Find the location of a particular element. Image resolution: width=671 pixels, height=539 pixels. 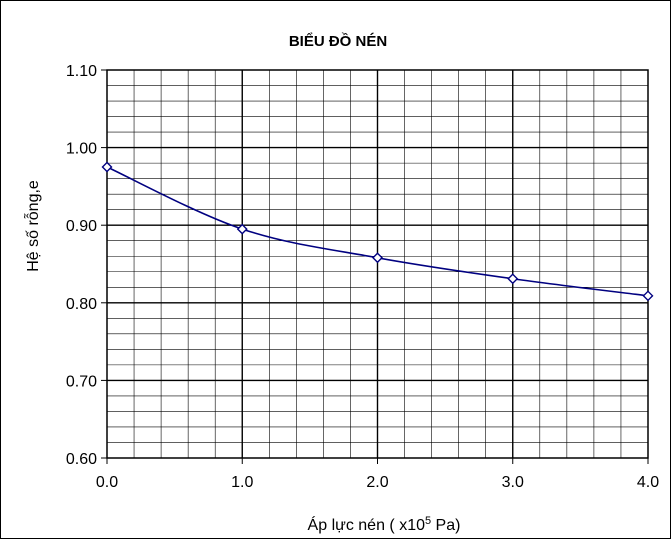

x-tick-label: 1.0 is located at coordinates (242, 482).